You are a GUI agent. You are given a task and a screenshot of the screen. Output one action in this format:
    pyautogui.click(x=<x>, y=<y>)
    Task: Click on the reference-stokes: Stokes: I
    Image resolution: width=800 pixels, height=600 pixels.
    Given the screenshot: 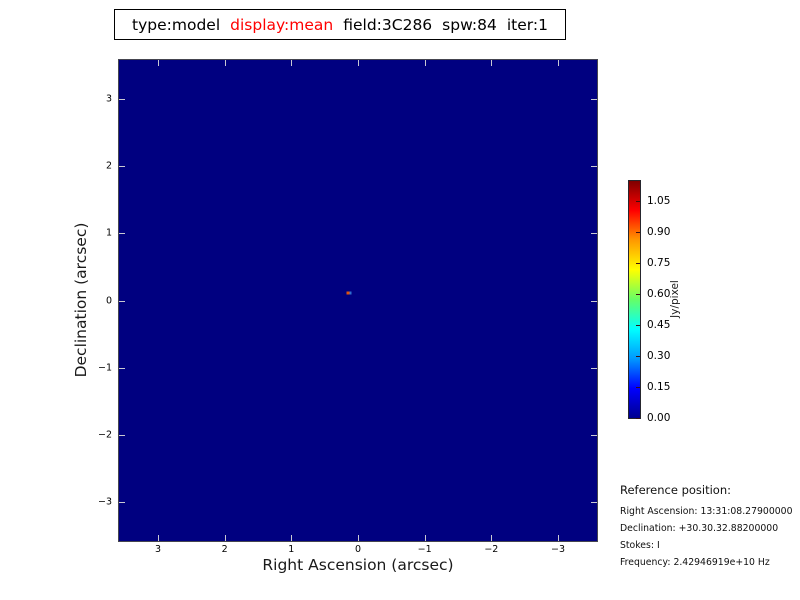 What is the action you would take?
    pyautogui.click(x=640, y=546)
    